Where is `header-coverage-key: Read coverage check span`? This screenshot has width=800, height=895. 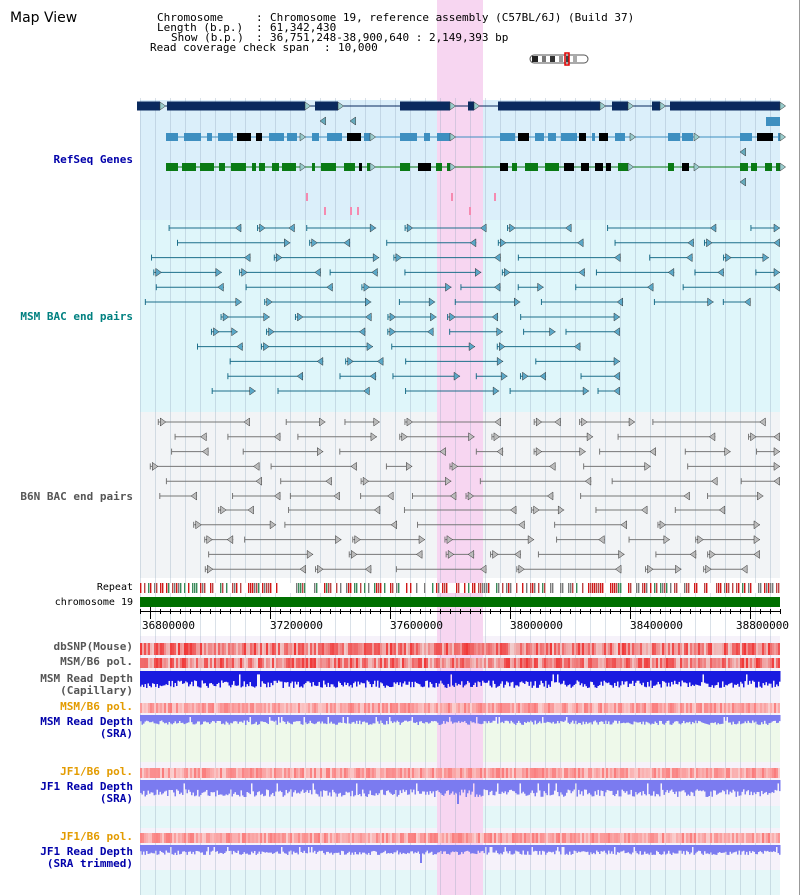 header-coverage-key: Read coverage check span is located at coordinates (229, 47).